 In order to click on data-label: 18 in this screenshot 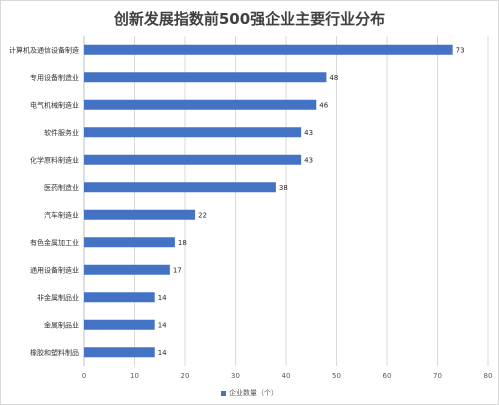, I will do `click(182, 243)`.